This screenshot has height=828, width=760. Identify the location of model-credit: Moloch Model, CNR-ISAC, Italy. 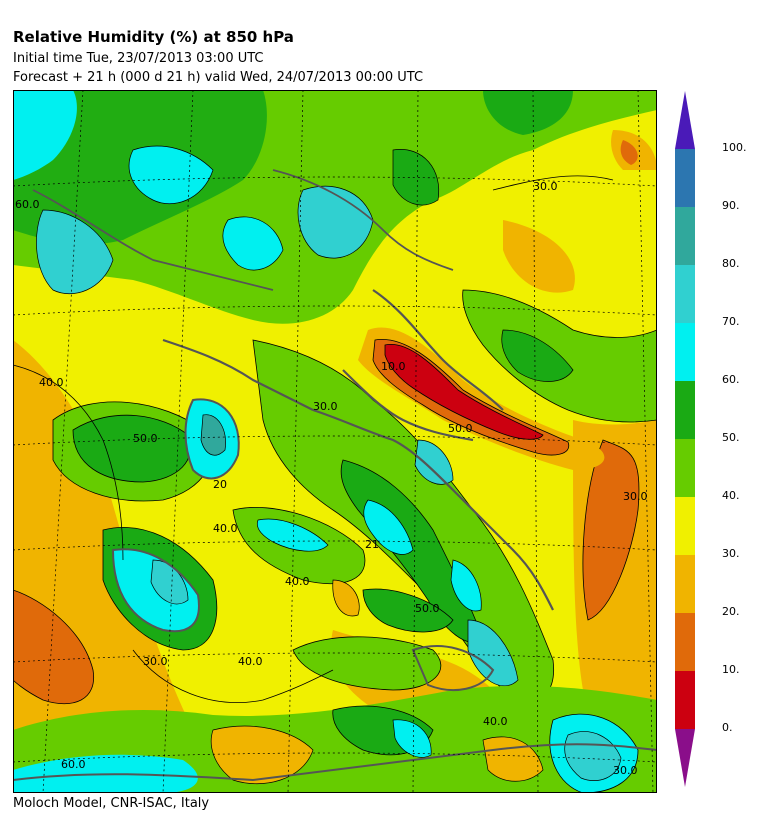
(111, 803).